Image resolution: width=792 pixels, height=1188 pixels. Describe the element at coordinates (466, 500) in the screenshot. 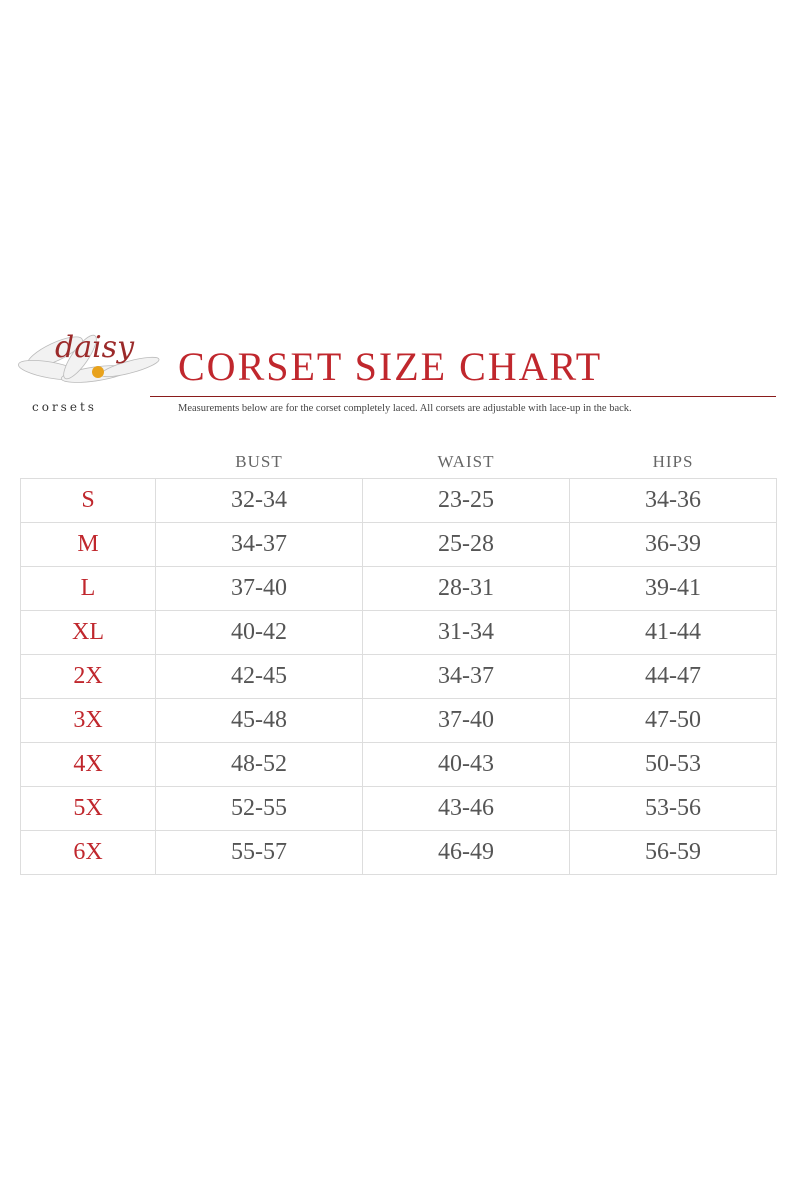

I see `measurement-cell: 23-25` at that location.